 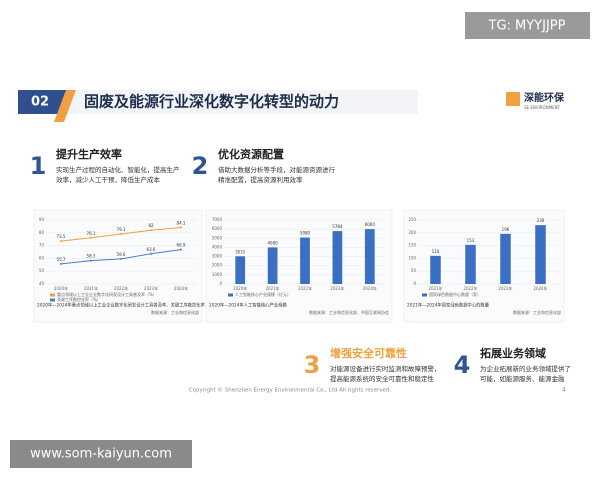 I want to click on y-tick-label: 100, so click(x=412, y=257).